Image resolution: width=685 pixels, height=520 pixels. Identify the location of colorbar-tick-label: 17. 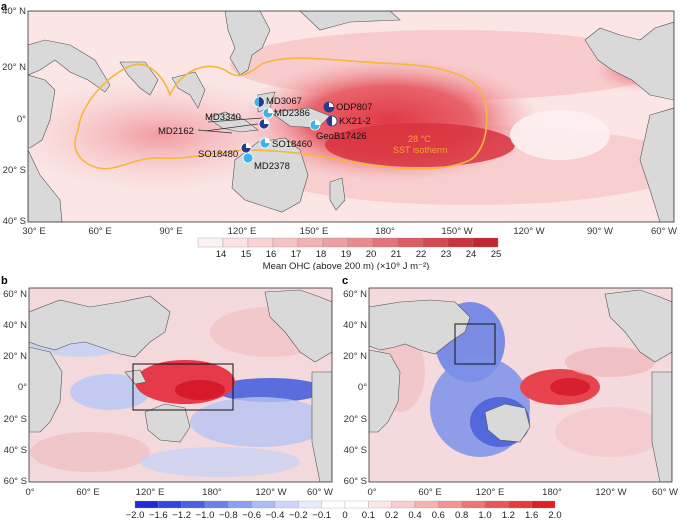
(296, 254).